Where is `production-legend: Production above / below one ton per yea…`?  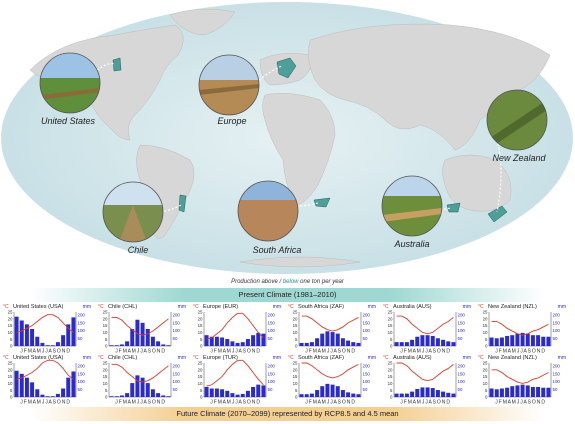 production-legend: Production above / below one ton per yea… is located at coordinates (287, 282).